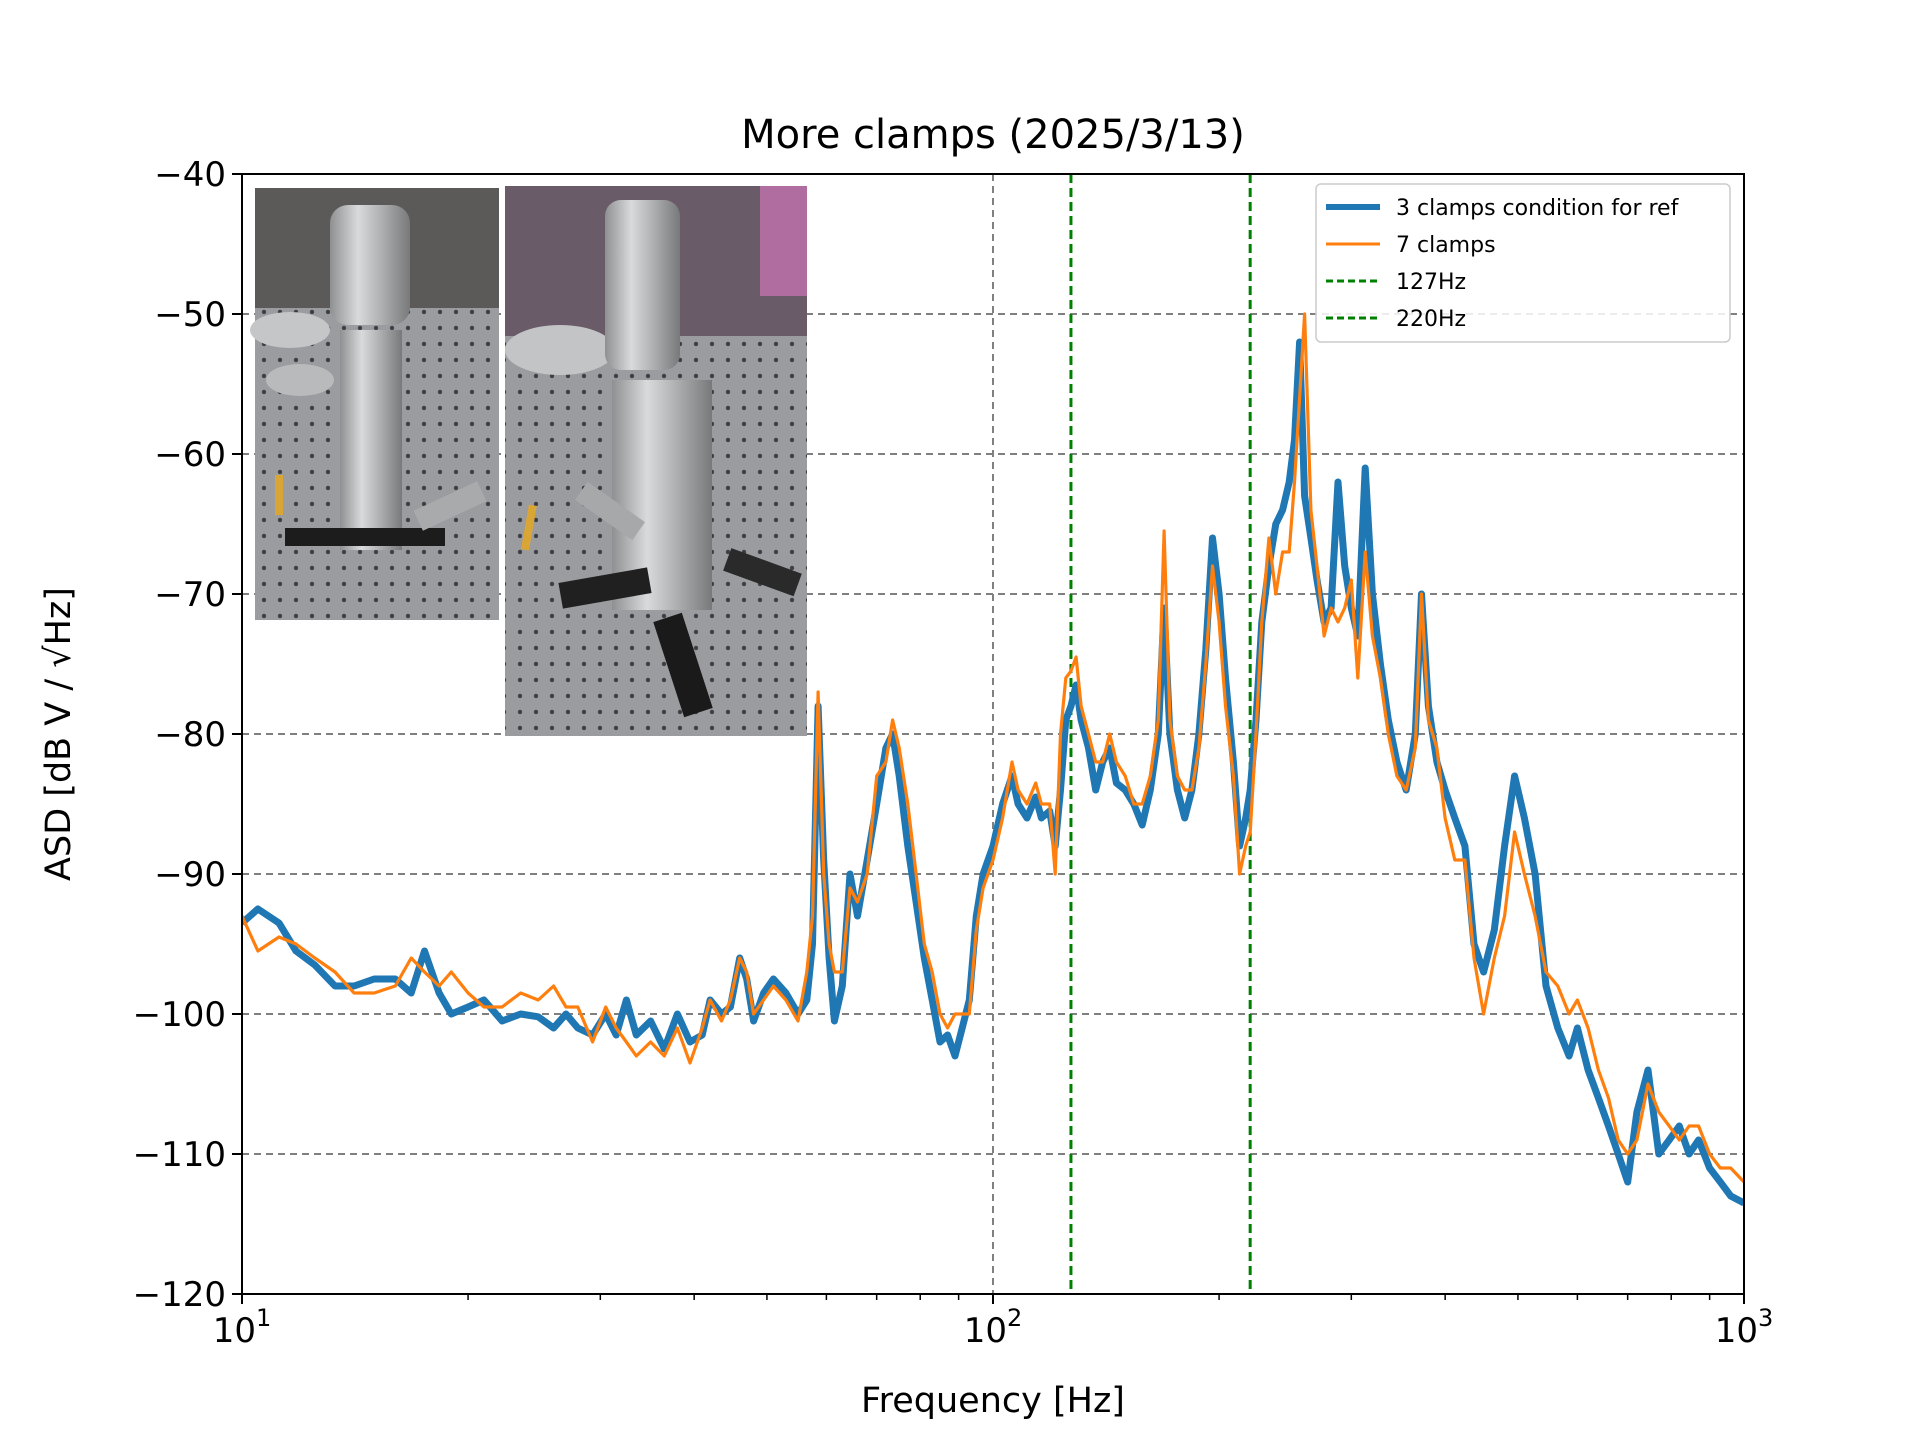 The width and height of the screenshot is (1920, 1440). What do you see at coordinates (179, 1295) in the screenshot?
I see `y-tick-label: −120` at bounding box center [179, 1295].